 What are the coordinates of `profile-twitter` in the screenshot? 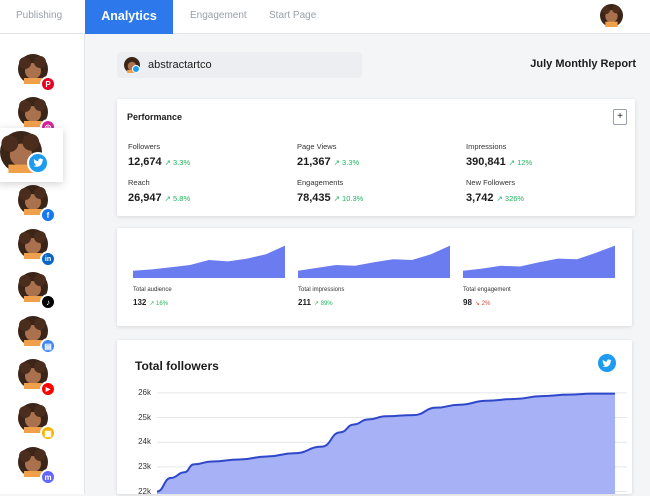 It's located at (31, 155).